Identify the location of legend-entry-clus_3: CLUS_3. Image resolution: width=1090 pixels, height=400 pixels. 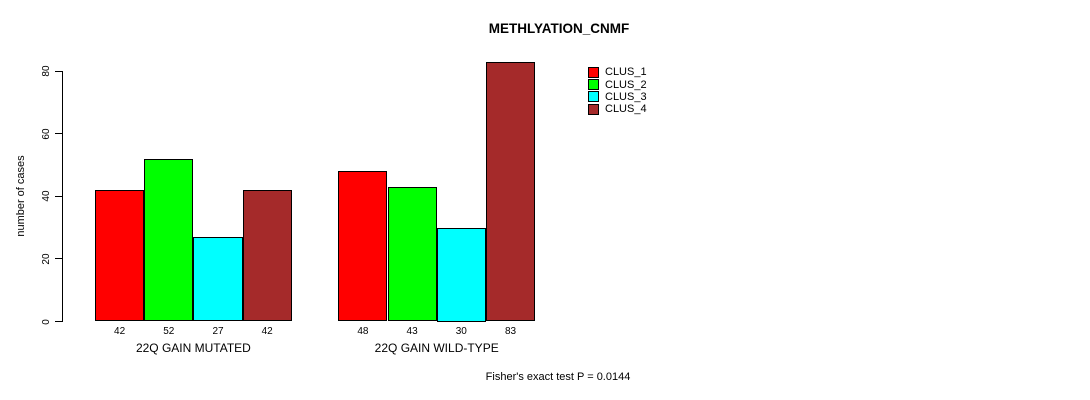
(617, 97).